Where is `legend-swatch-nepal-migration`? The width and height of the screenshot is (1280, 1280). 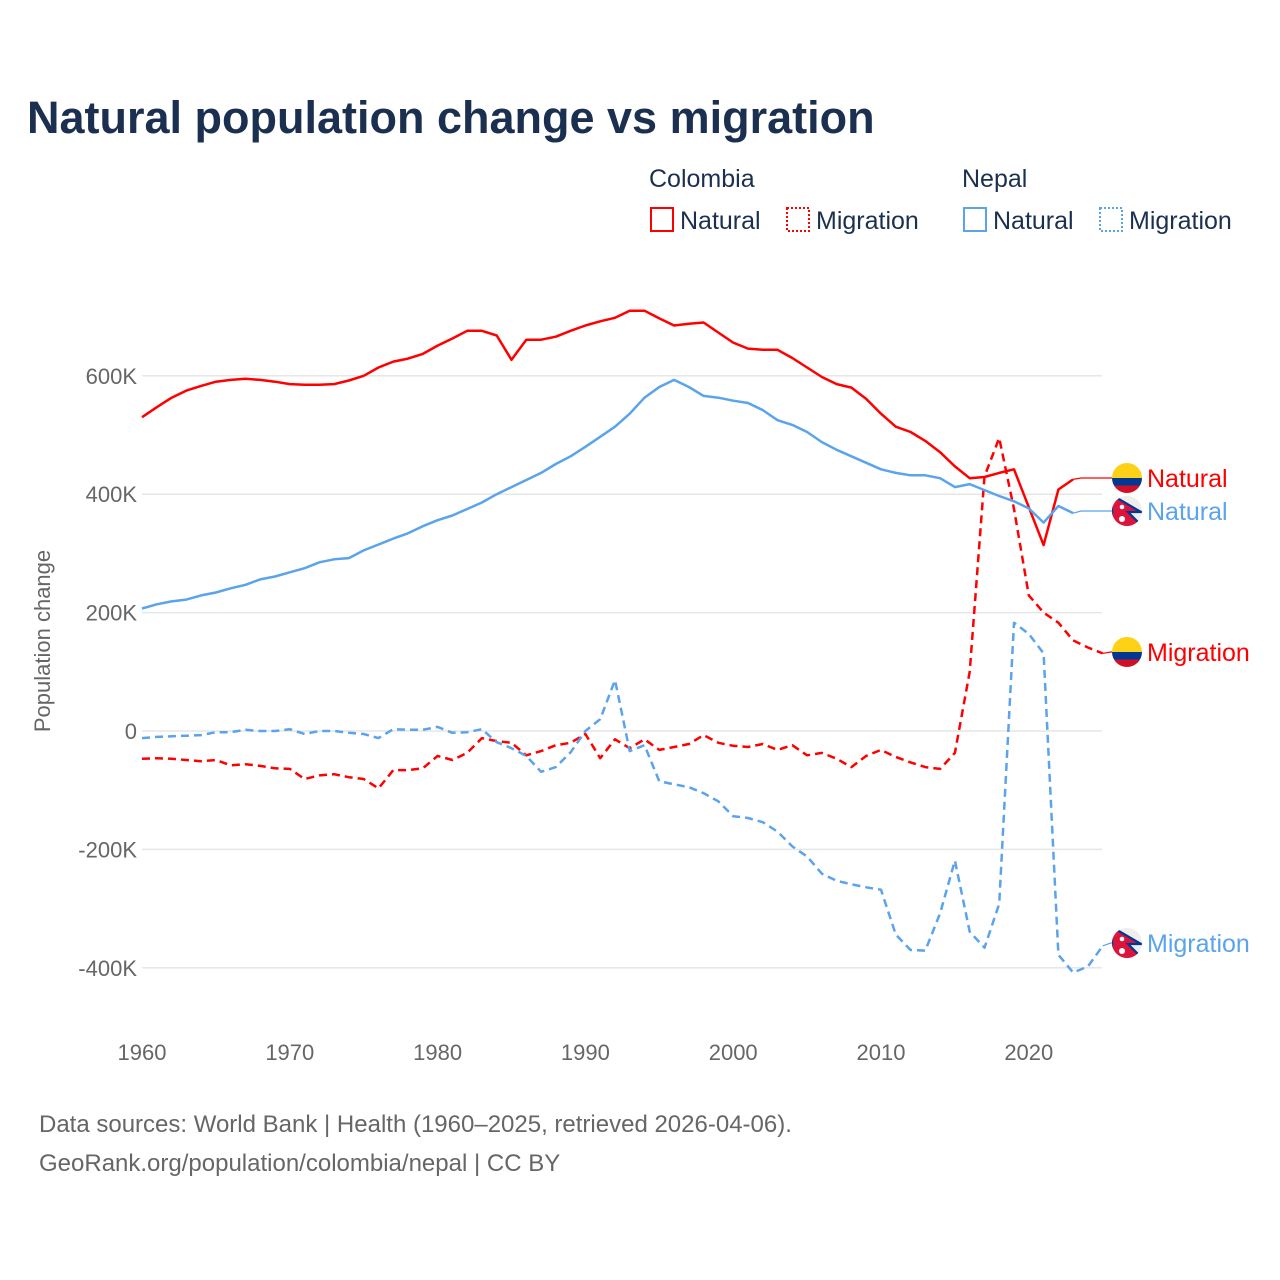
legend-swatch-nepal-migration is located at coordinates (1111, 219).